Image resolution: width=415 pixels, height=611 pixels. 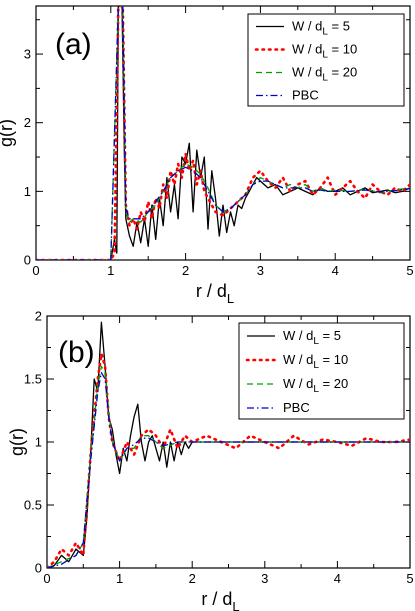 What do you see at coordinates (27, 54) in the screenshot?
I see `y-tick-label: 3` at bounding box center [27, 54].